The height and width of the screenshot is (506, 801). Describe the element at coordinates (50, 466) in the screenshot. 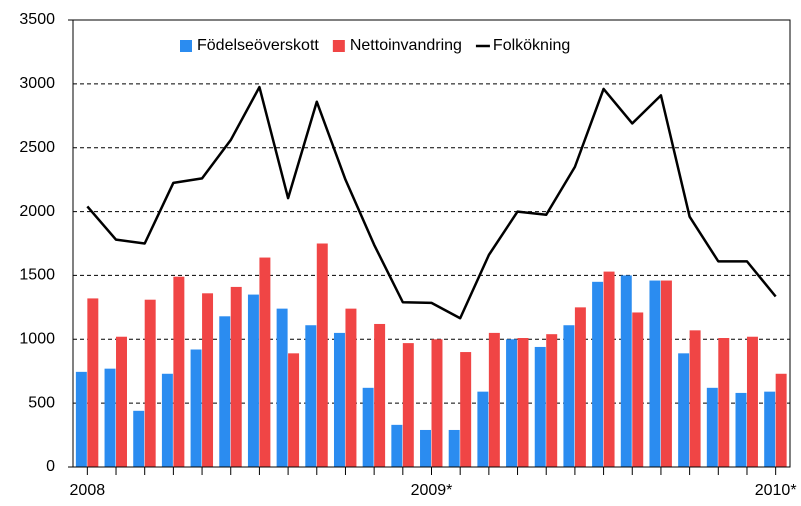

I see `y-tick-label: 0` at that location.